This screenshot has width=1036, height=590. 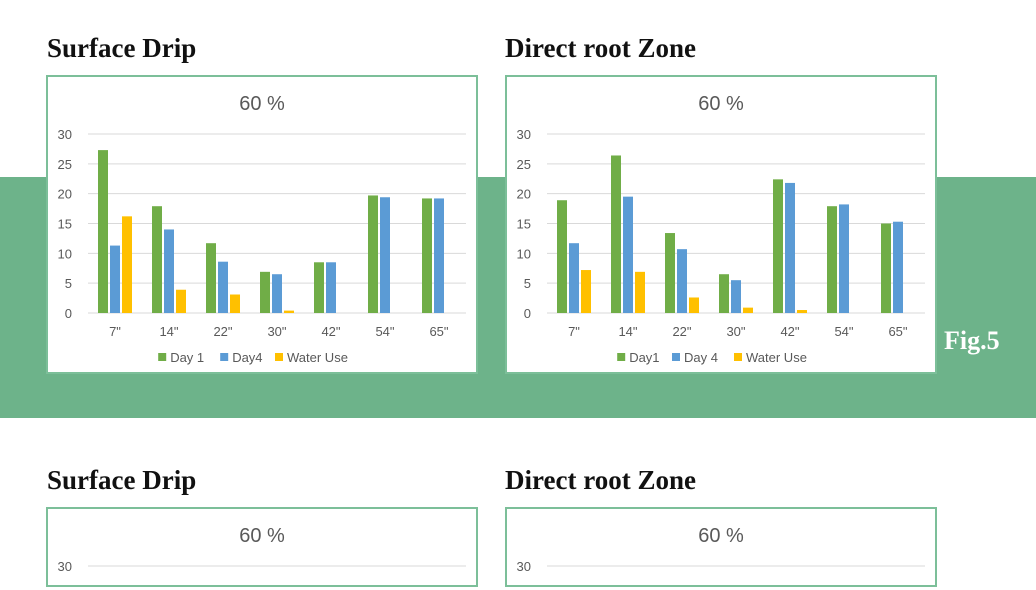 I want to click on chart-panel-direct-root-zone-2: 60 % 30, so click(x=721, y=547).